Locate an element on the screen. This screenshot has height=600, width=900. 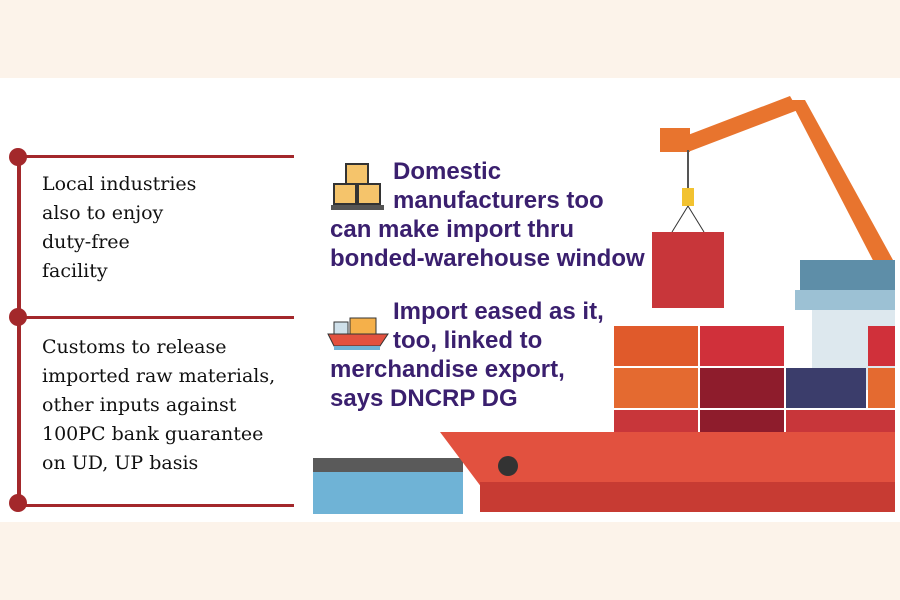
dock is located at coordinates (388, 465).